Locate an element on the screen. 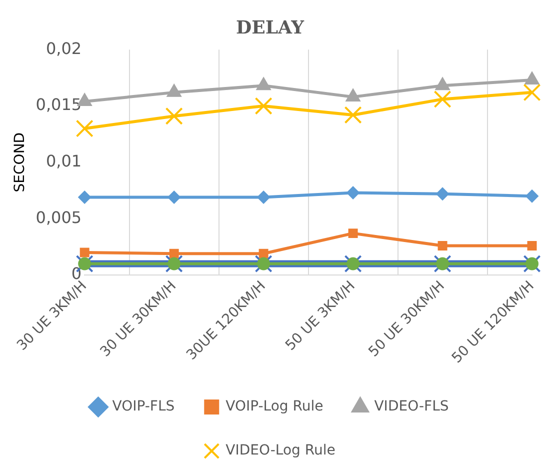 The image size is (560, 476). y-tick-label: 0,01 is located at coordinates (64, 160).